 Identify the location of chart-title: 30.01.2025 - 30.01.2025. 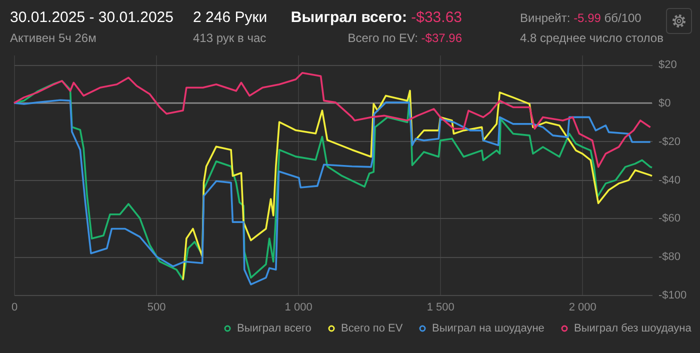
(92, 18).